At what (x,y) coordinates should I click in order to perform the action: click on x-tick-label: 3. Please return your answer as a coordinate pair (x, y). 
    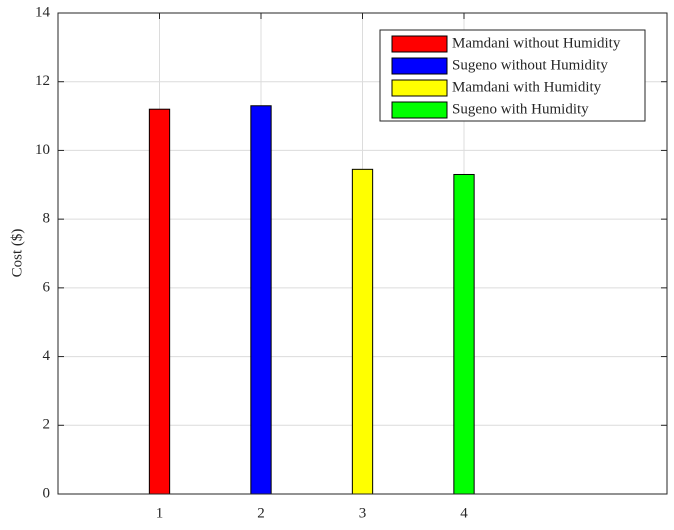
    Looking at the image, I should click on (363, 513).